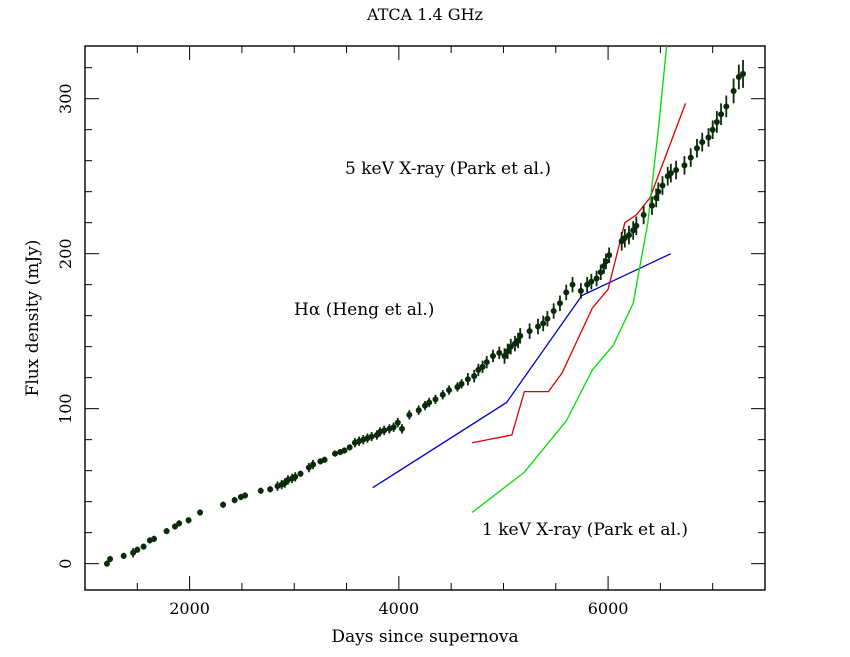 Image resolution: width=850 pixels, height=657 pixels. I want to click on annotation-halpha: Hα (Heng et al.), so click(364, 310).